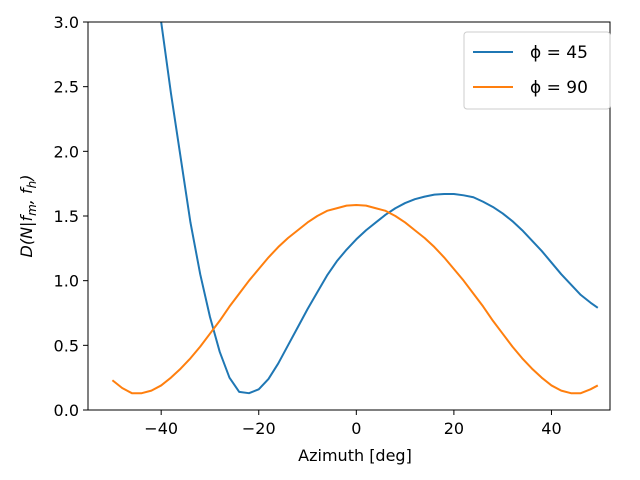 This screenshot has height=480, width=640. I want to click on y-tick-label: 2.5, so click(66, 87).